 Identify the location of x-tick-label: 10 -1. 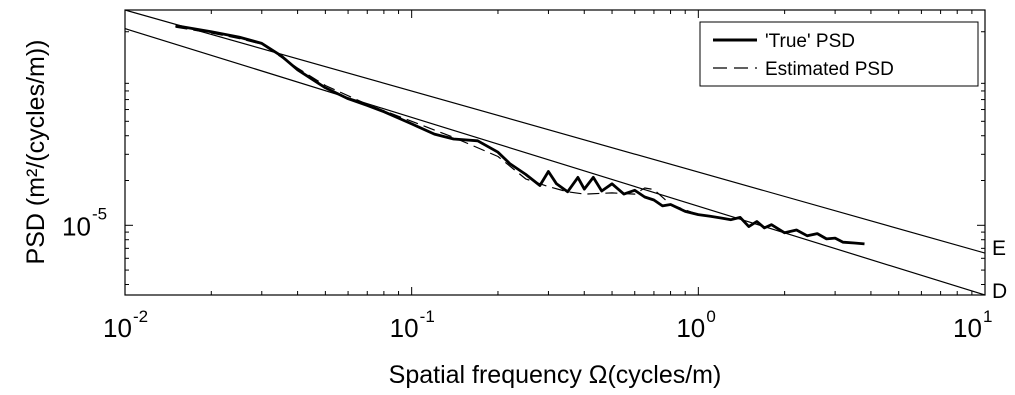
(412, 325).